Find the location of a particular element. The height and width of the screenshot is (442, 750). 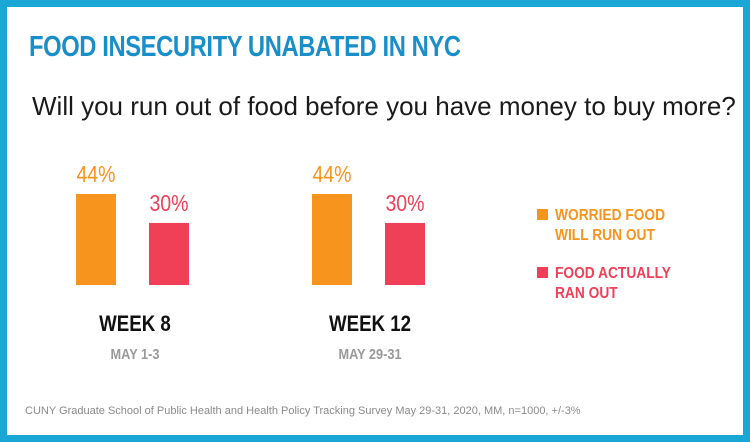

data-label-week-12-series-0: 44% is located at coordinates (331, 175).